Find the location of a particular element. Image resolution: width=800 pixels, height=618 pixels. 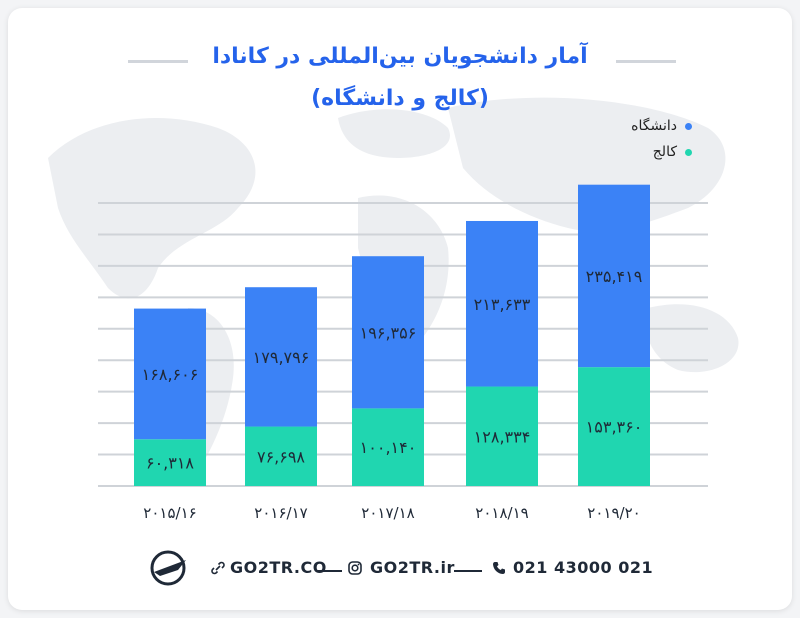

phone-text: 021 43000 021 is located at coordinates (583, 567).